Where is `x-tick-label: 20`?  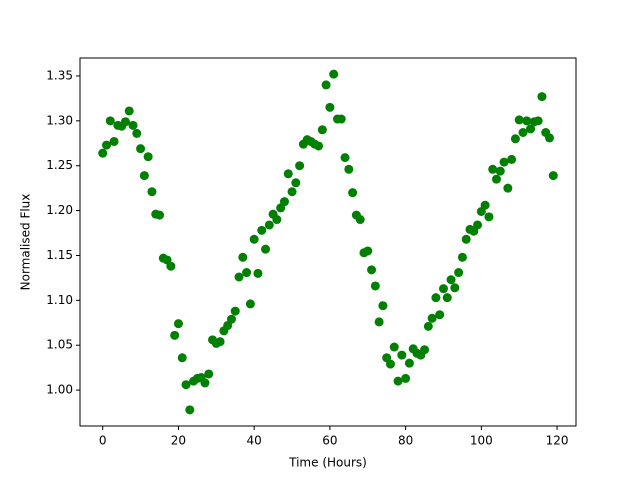
x-tick-label: 20 is located at coordinates (178, 441).